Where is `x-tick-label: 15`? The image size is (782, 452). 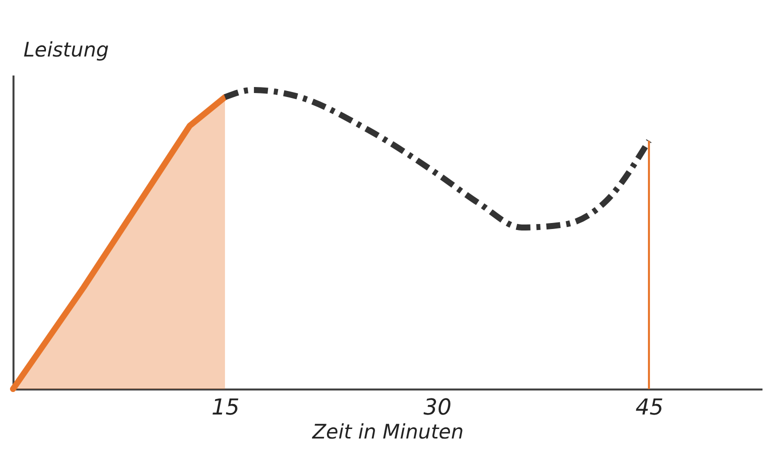
x-tick-label: 15 is located at coordinates (225, 408).